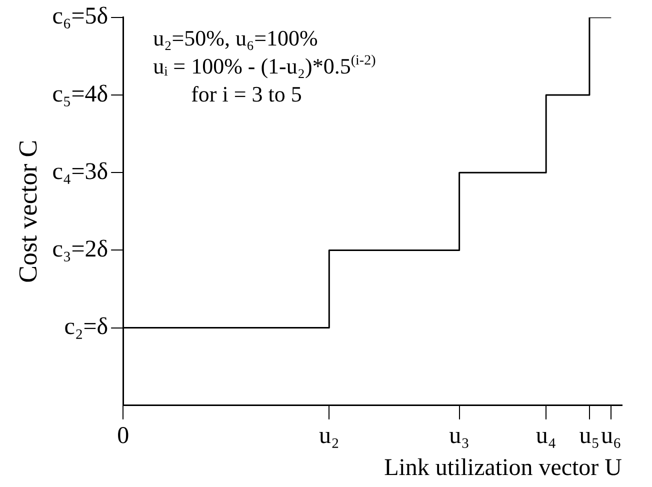  I want to click on y-tick-label: c₃=2δ, so click(80, 249).